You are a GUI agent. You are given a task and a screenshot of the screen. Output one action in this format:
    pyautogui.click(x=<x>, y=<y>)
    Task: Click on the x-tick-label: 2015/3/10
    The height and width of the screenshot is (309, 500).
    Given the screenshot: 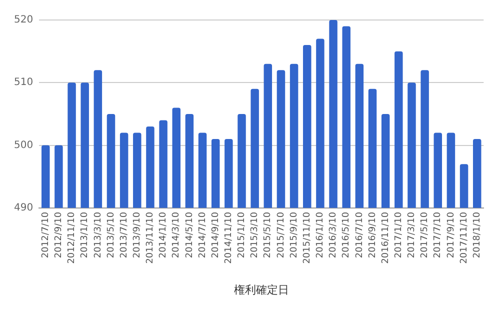 What is the action you would take?
    pyautogui.click(x=255, y=235)
    